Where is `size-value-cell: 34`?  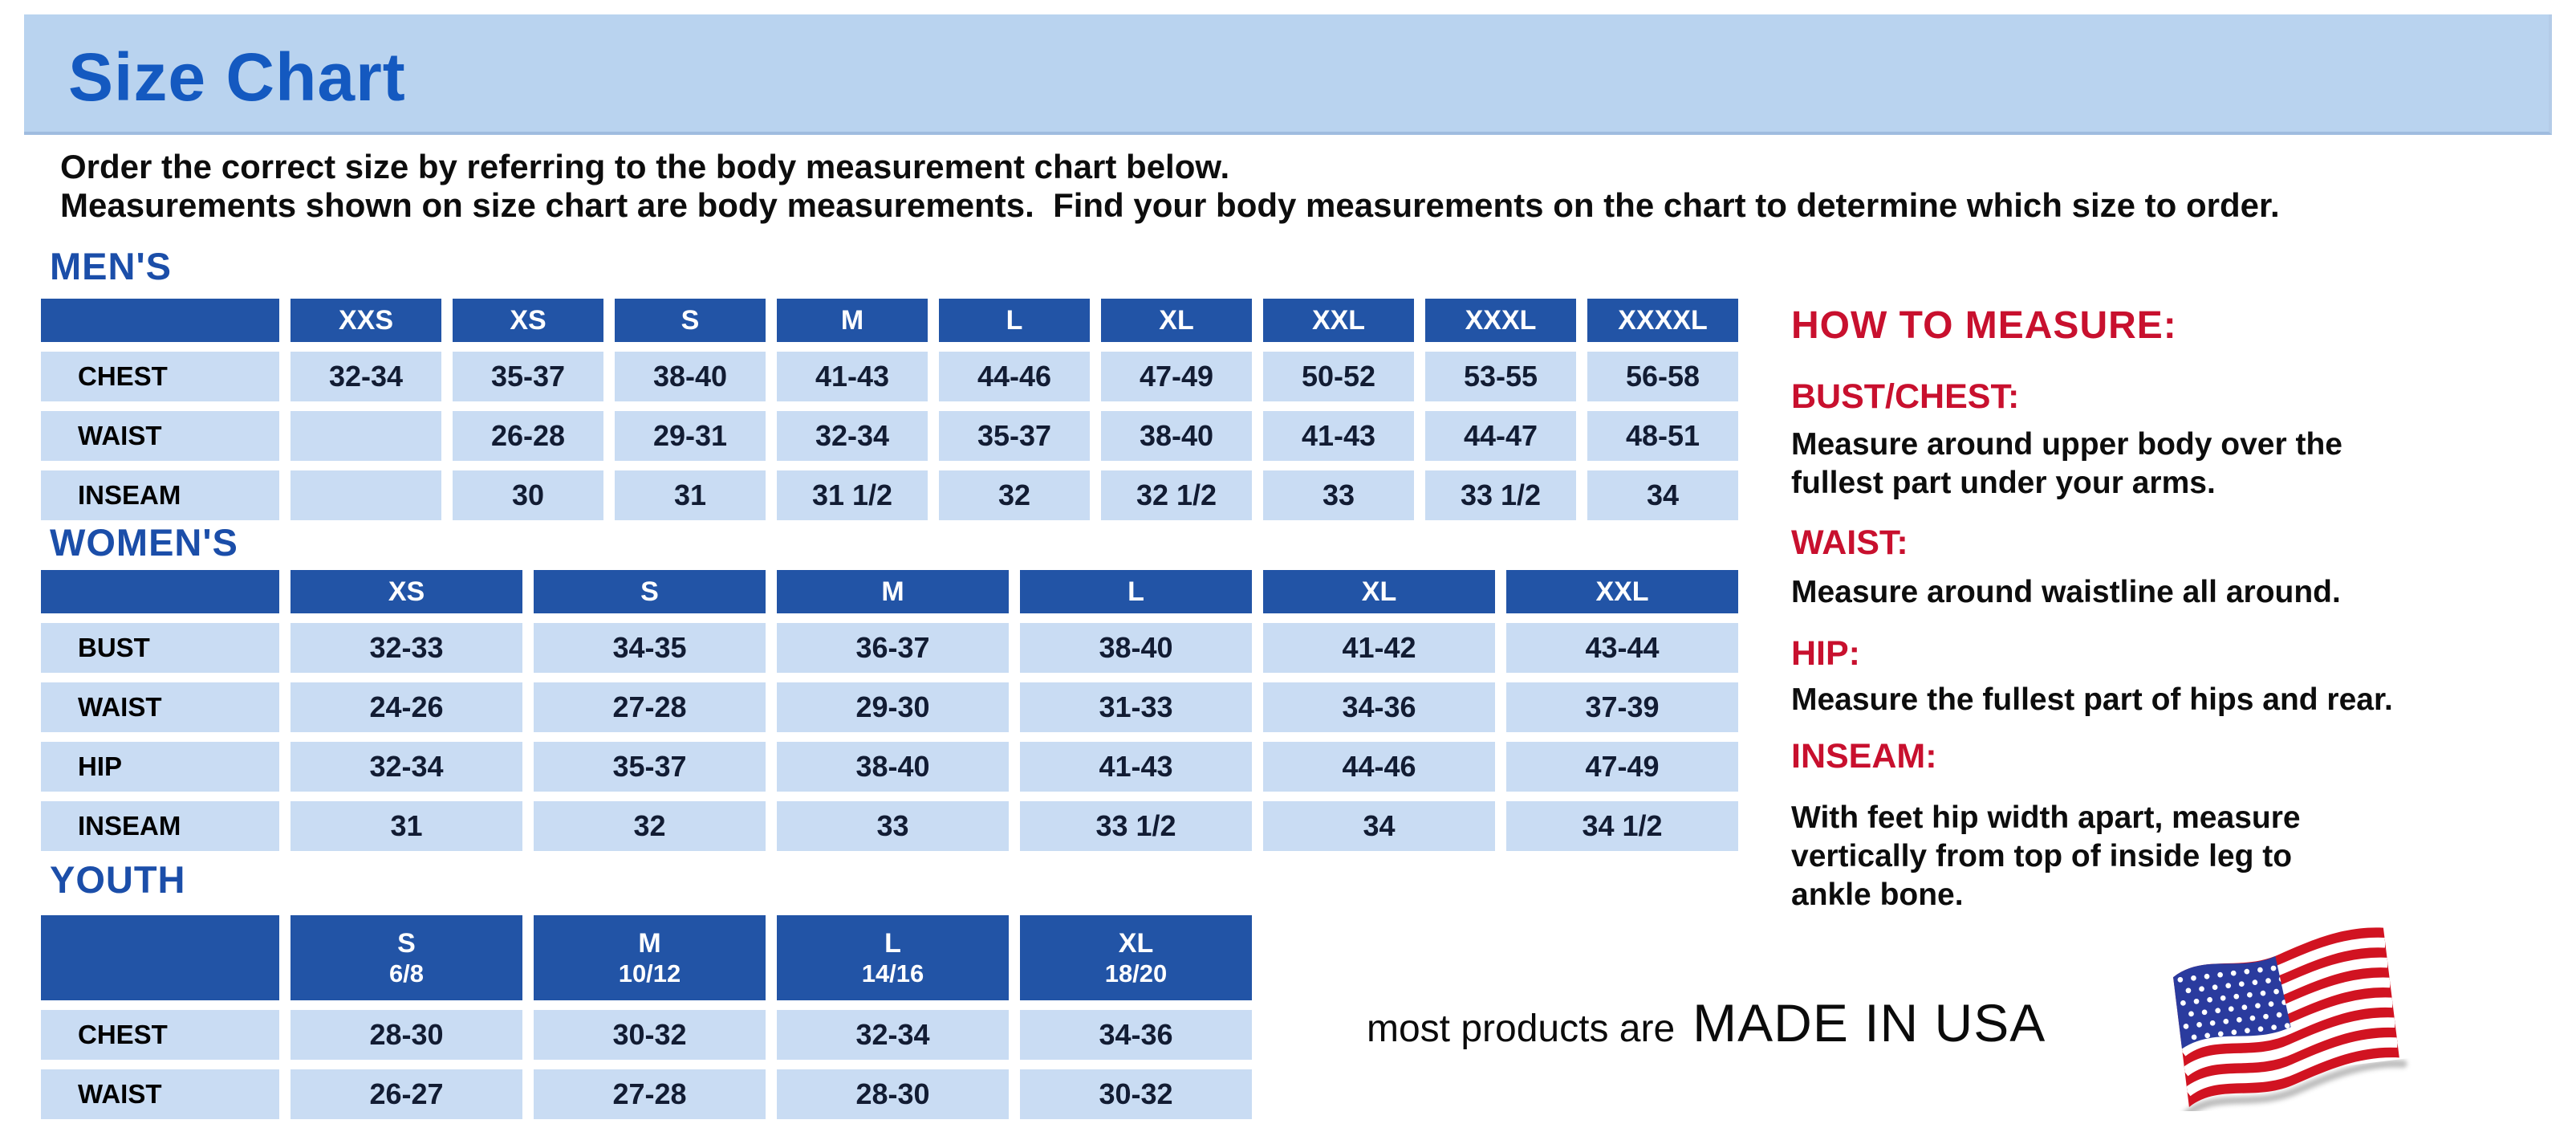
size-value-cell: 34 is located at coordinates (1662, 495).